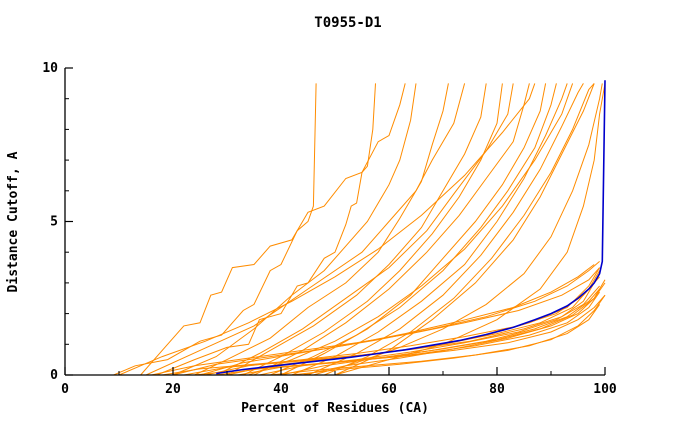 This screenshot has height=440, width=680. Describe the element at coordinates (389, 389) in the screenshot. I see `x-tick-label: 60` at that location.